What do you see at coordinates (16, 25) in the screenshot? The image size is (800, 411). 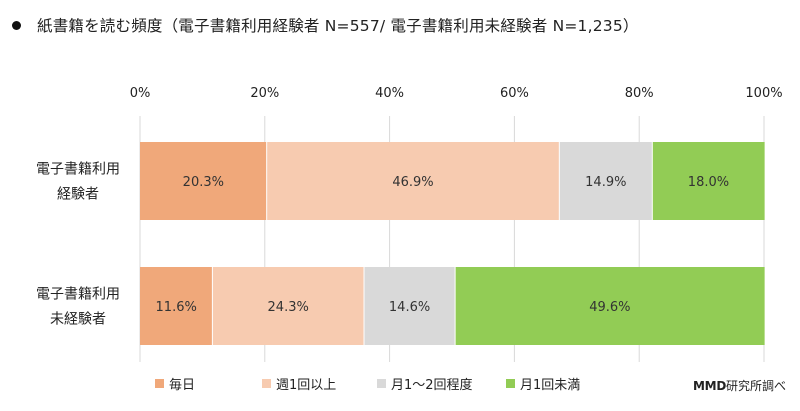 I see `bullet-icon` at bounding box center [16, 25].